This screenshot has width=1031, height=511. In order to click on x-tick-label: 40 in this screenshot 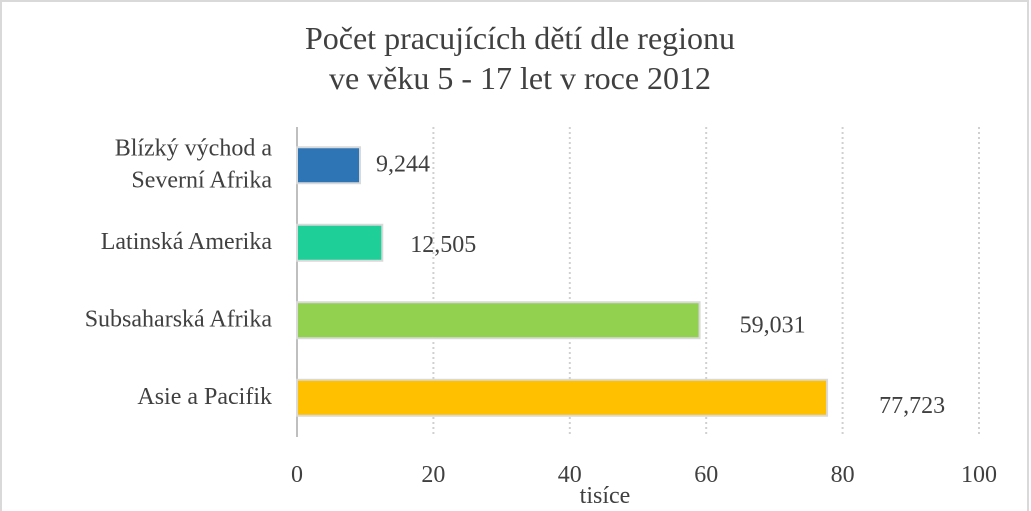, I will do `click(570, 475)`.